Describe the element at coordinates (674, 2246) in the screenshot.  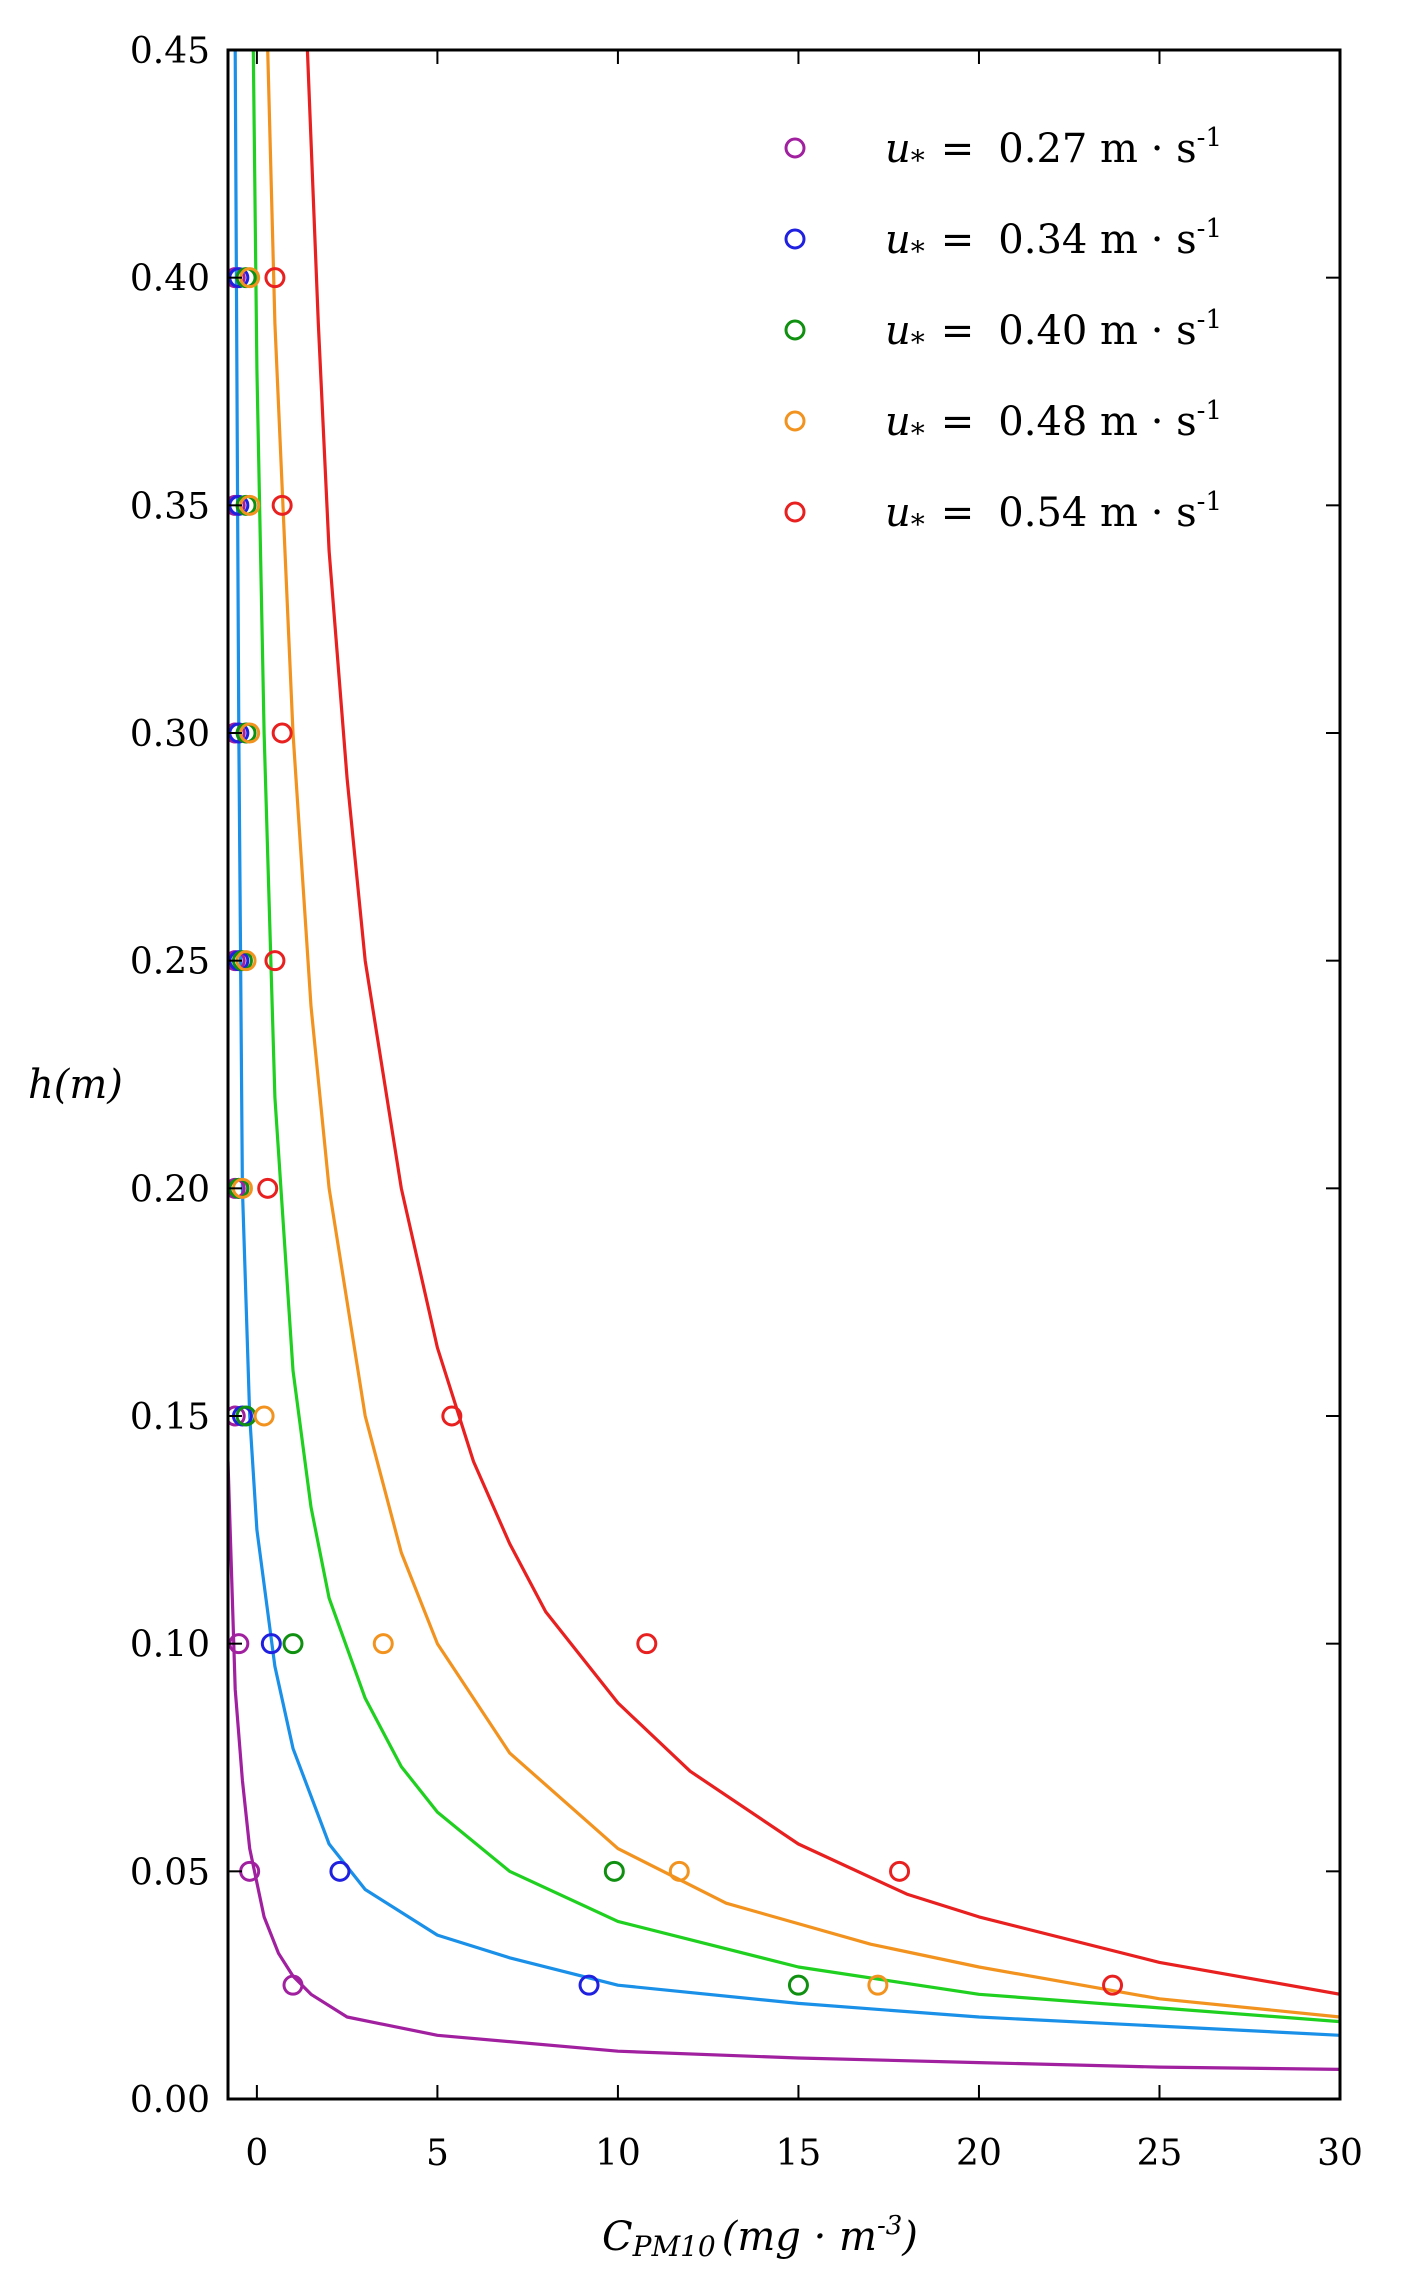
I see `x-axis-title-sub: PM10` at that location.